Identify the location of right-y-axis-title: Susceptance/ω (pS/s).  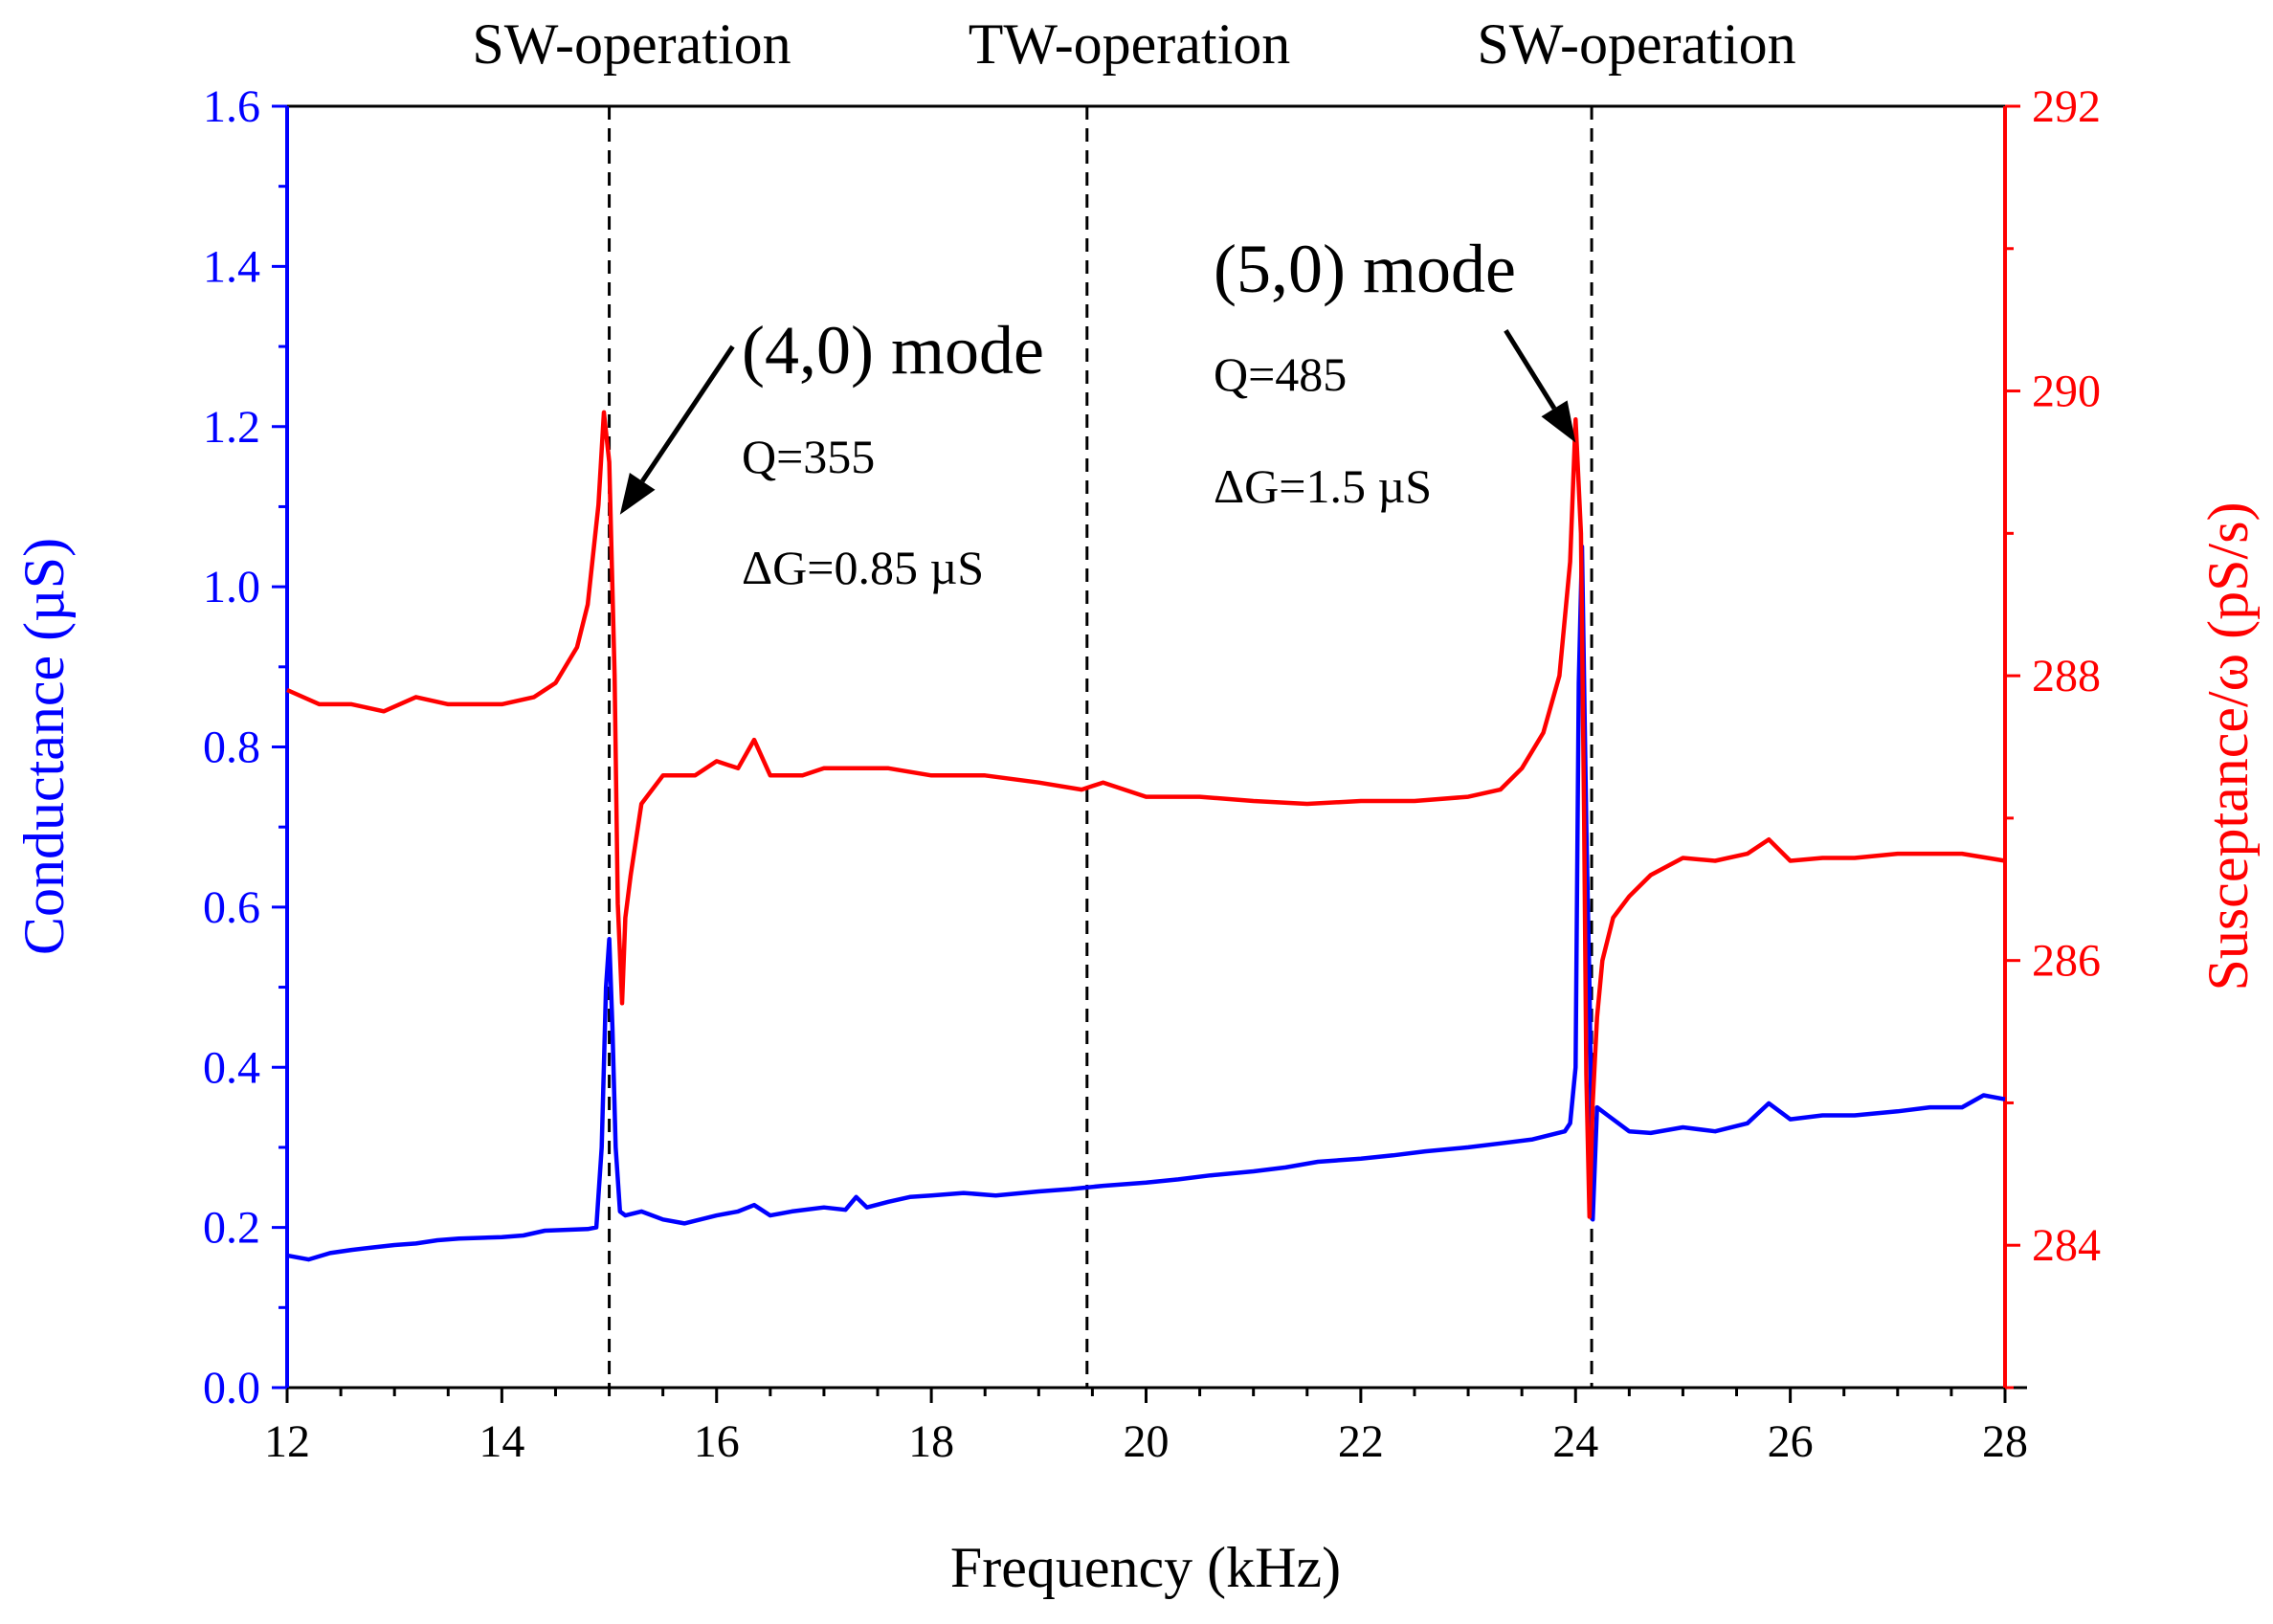
(2228, 746).